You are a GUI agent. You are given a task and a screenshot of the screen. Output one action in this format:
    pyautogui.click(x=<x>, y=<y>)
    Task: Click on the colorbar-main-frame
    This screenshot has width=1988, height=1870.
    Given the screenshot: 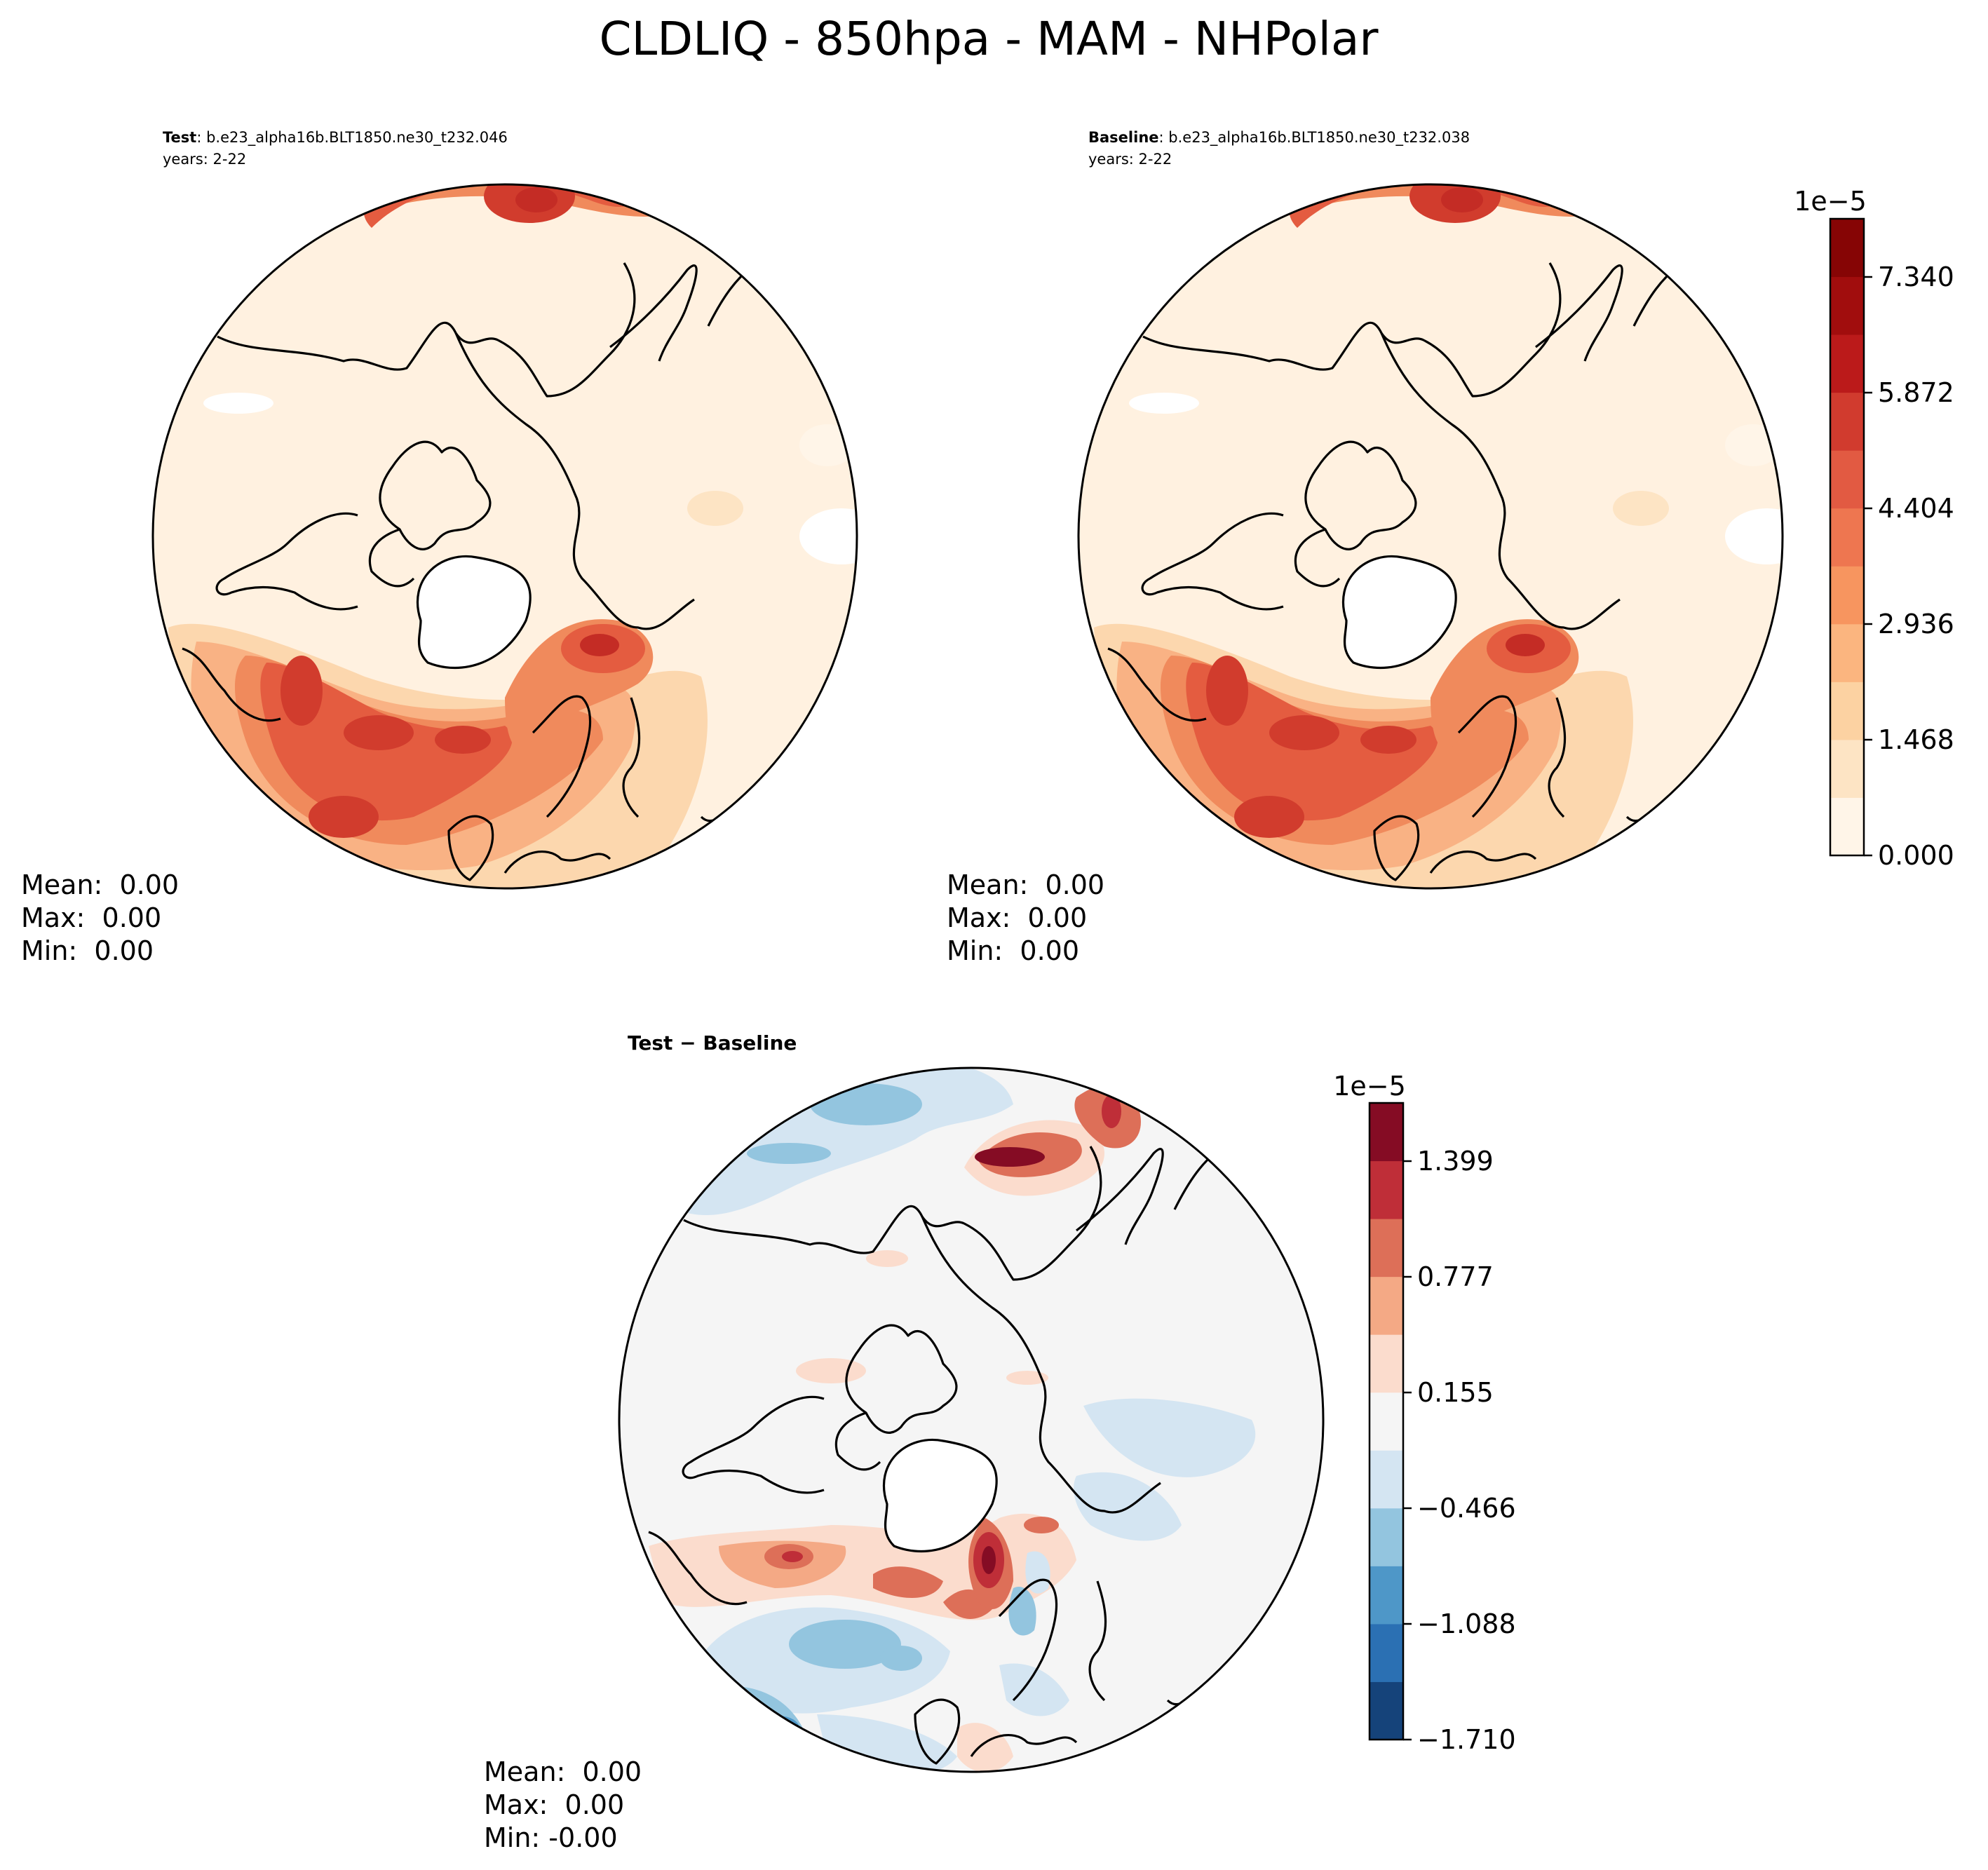 What is the action you would take?
    pyautogui.click(x=1847, y=537)
    